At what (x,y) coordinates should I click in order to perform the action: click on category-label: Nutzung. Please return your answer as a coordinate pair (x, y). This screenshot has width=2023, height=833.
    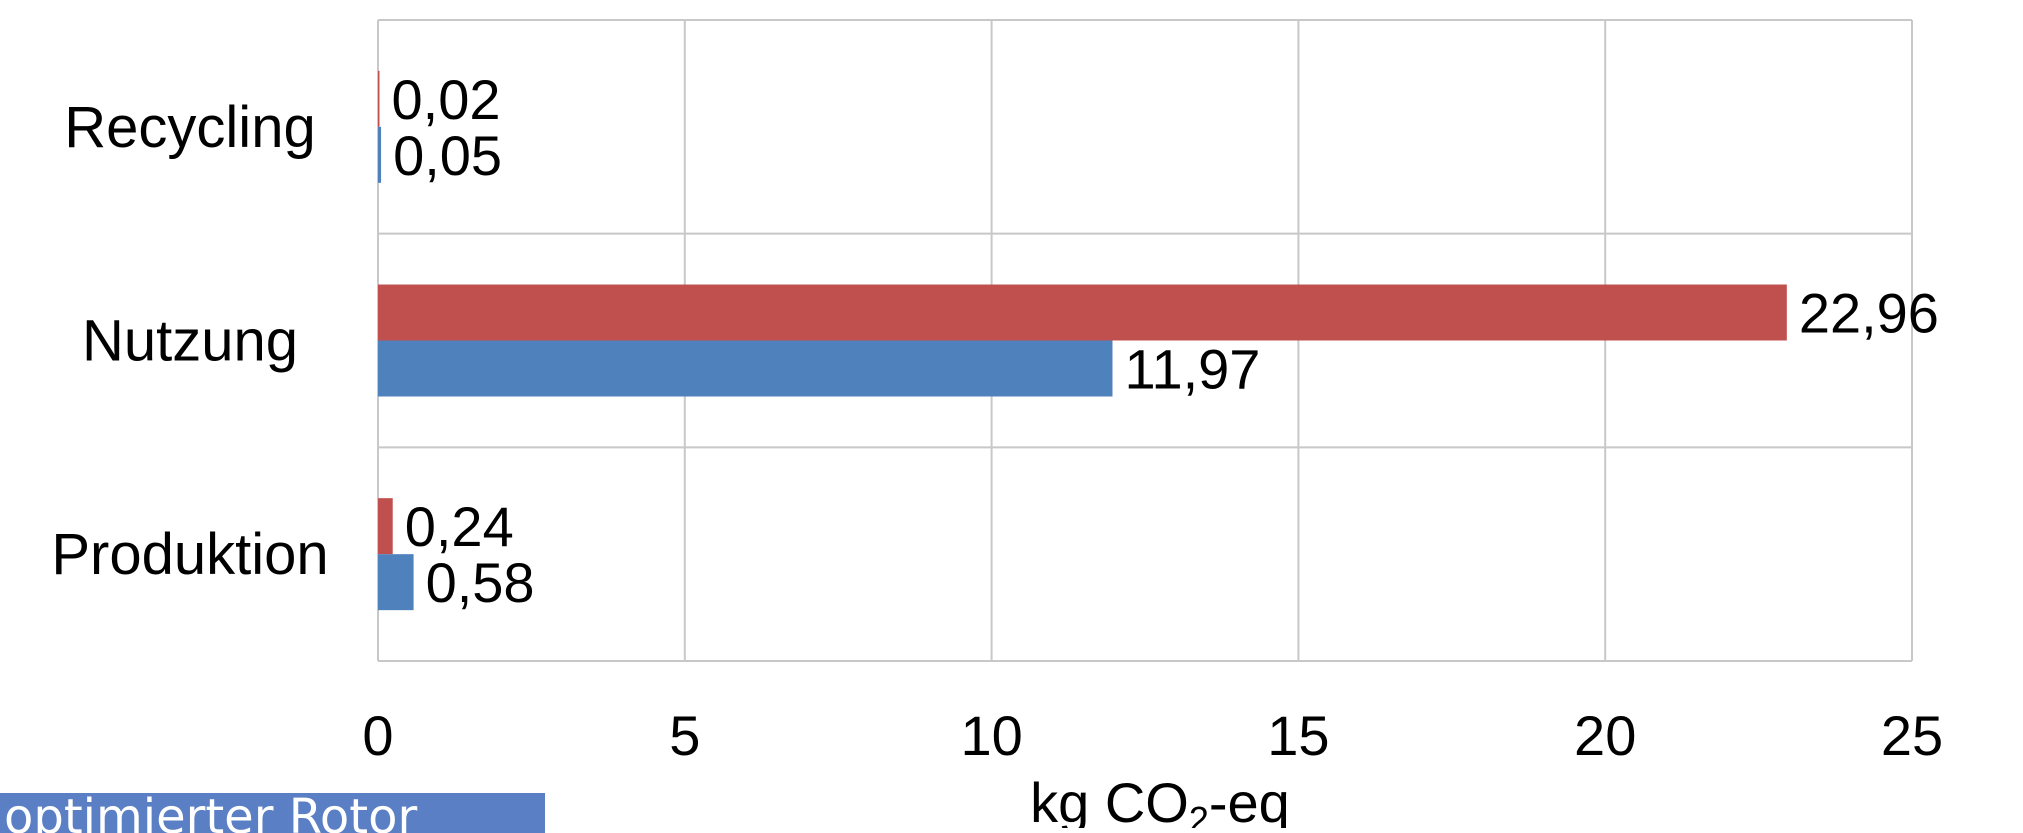
    Looking at the image, I should click on (190, 341).